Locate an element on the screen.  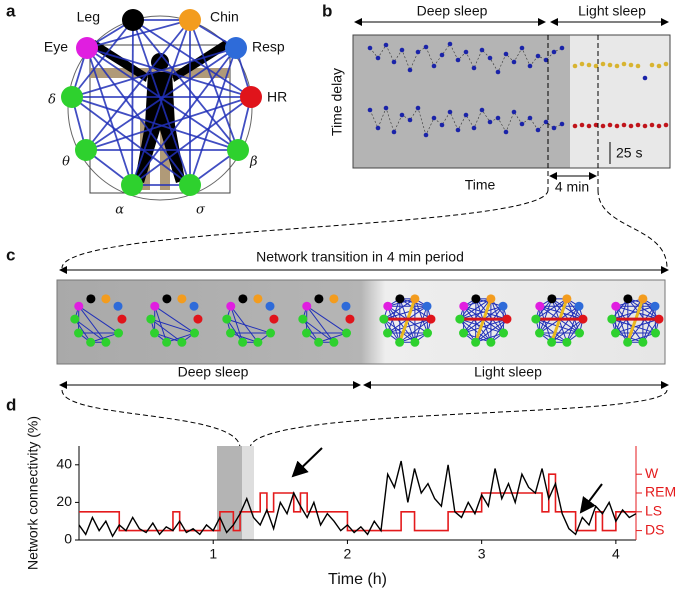
y2-tick-label: LS is located at coordinates (653, 511).